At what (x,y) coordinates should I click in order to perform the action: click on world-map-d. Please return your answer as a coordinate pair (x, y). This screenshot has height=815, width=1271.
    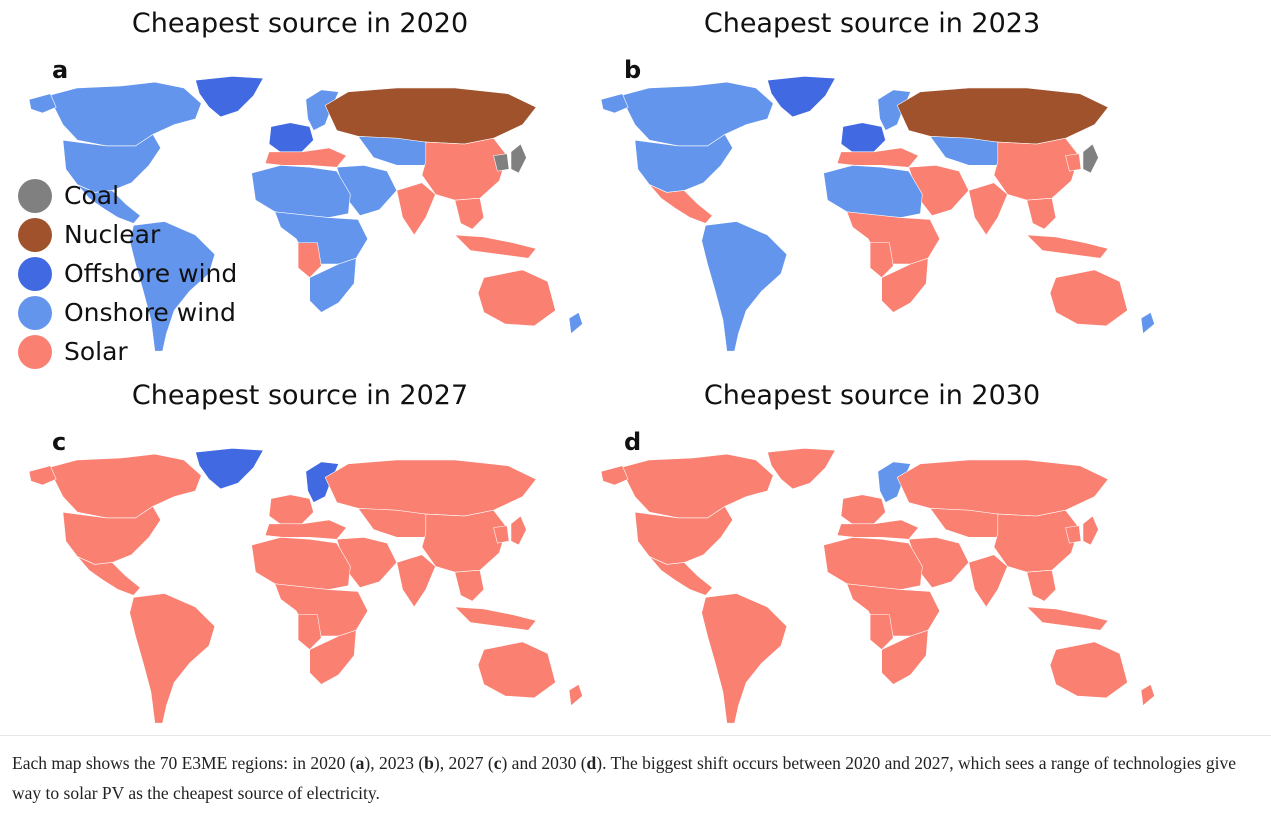
    Looking at the image, I should click on (877, 585).